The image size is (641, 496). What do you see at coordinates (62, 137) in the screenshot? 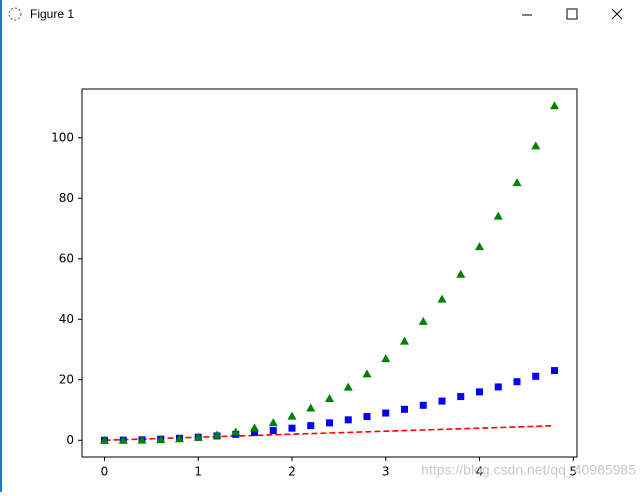
I see `y-tick-label: 100` at bounding box center [62, 137].